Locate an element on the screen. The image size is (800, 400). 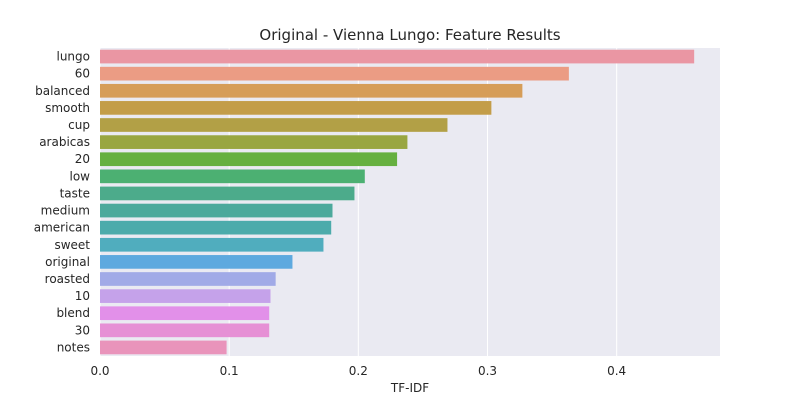
bar-low is located at coordinates (232, 176).